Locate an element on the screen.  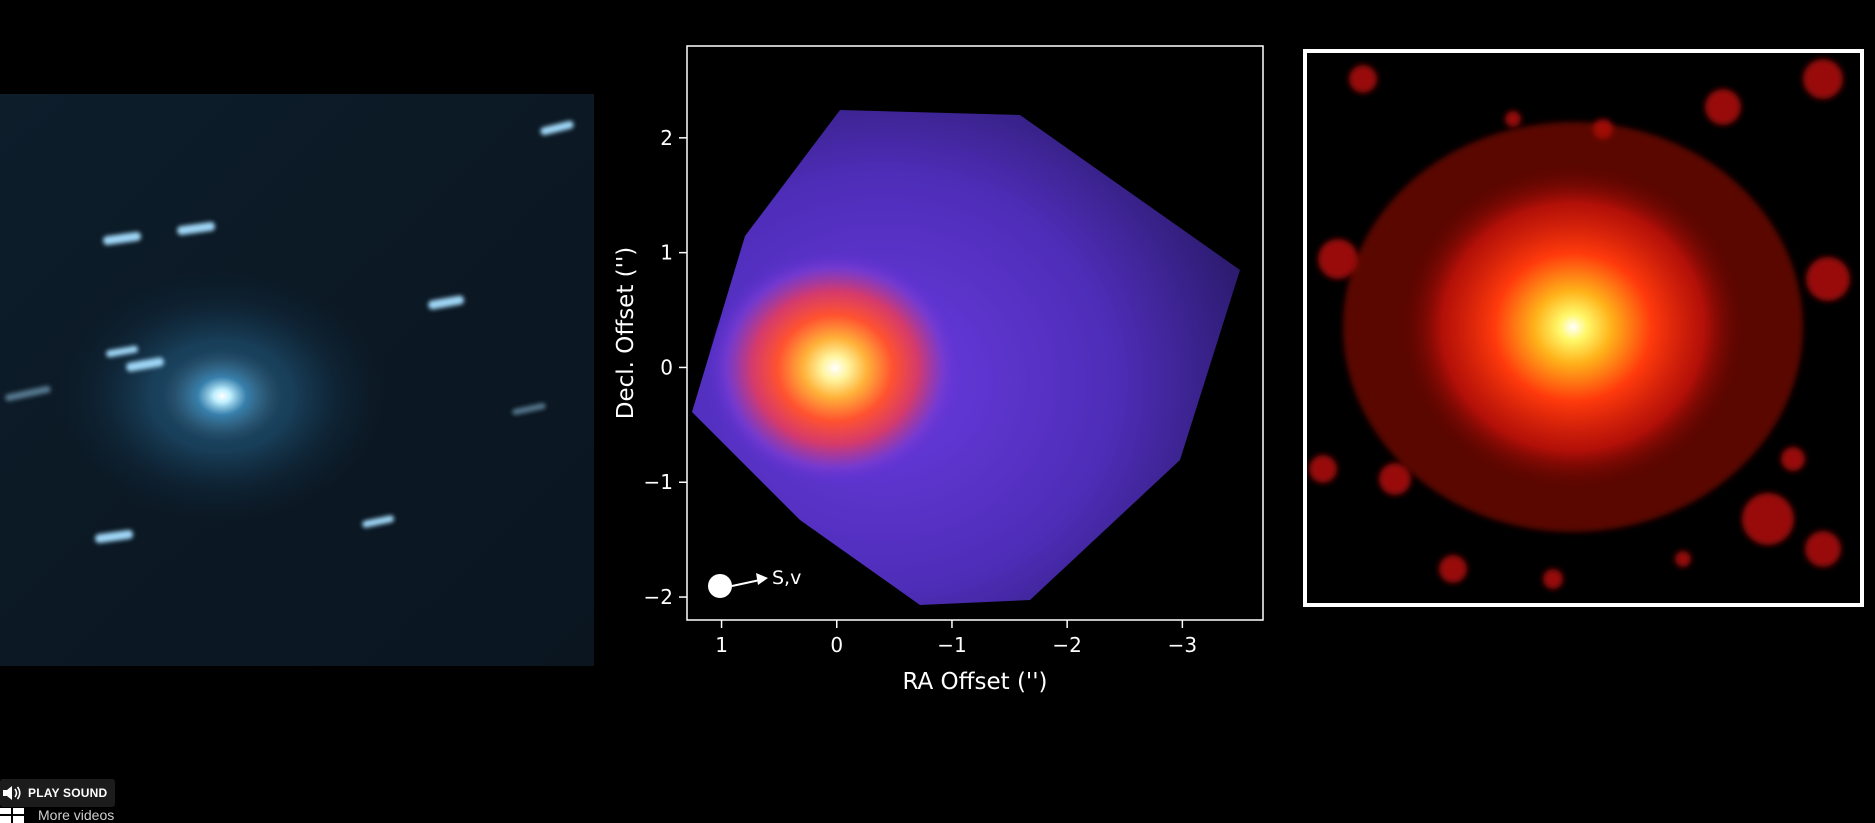
direction-arrow-head is located at coordinates (762, 579).